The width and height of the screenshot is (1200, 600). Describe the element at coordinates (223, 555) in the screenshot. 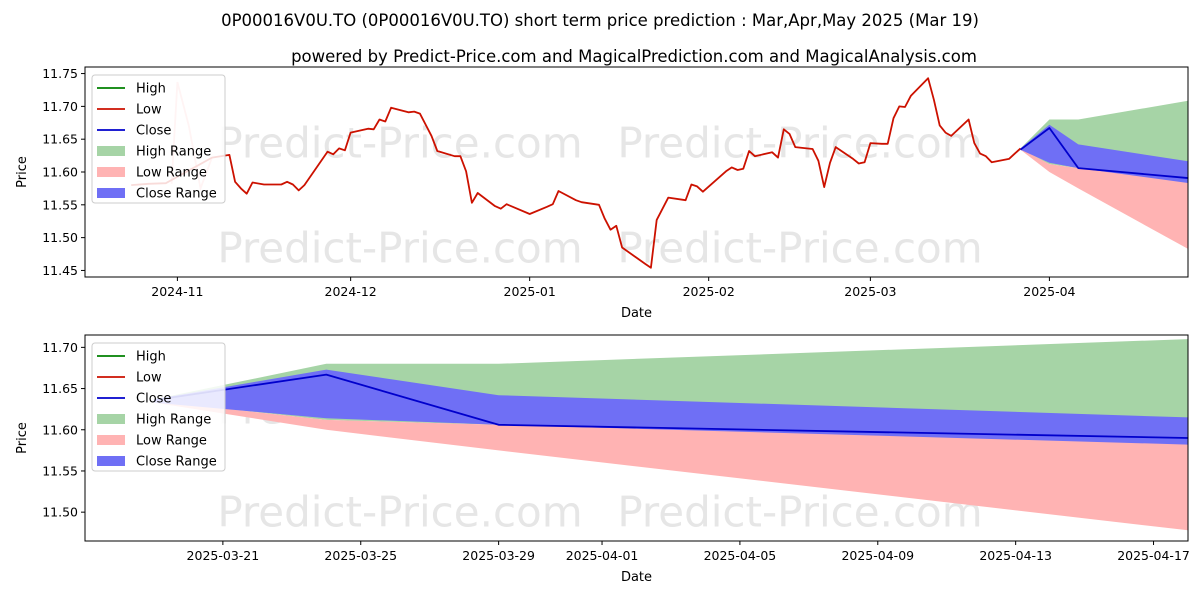

I see `x-tick-label: 2025-03-21` at that location.